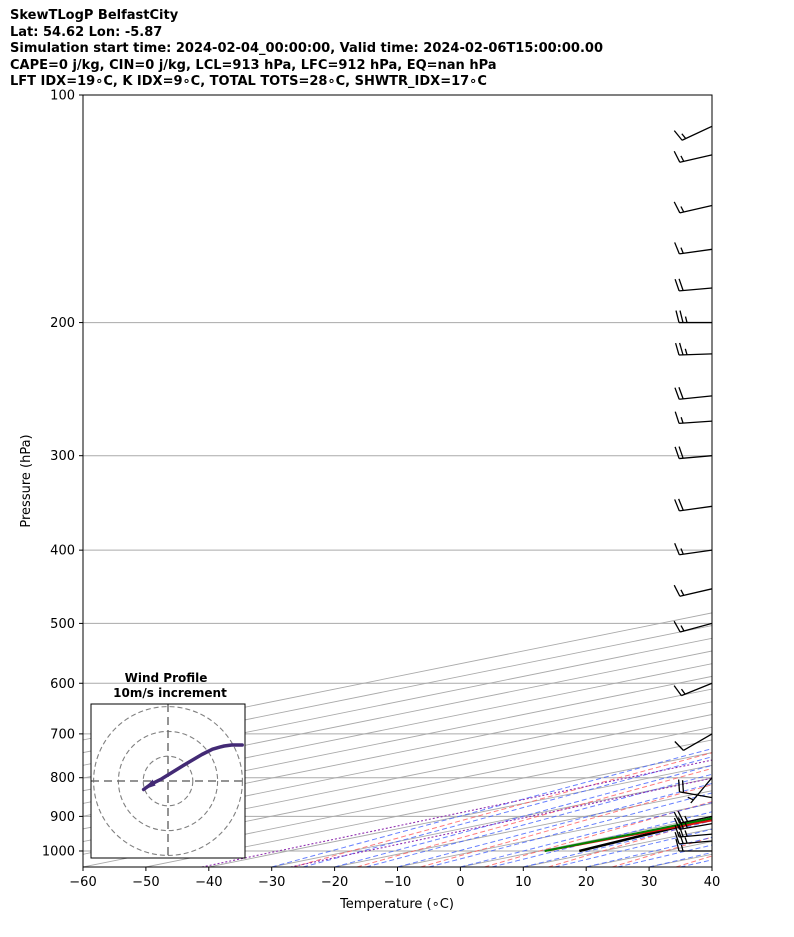  What do you see at coordinates (396, 904) in the screenshot?
I see `x-axis-label: Temperature (∘C)` at bounding box center [396, 904].